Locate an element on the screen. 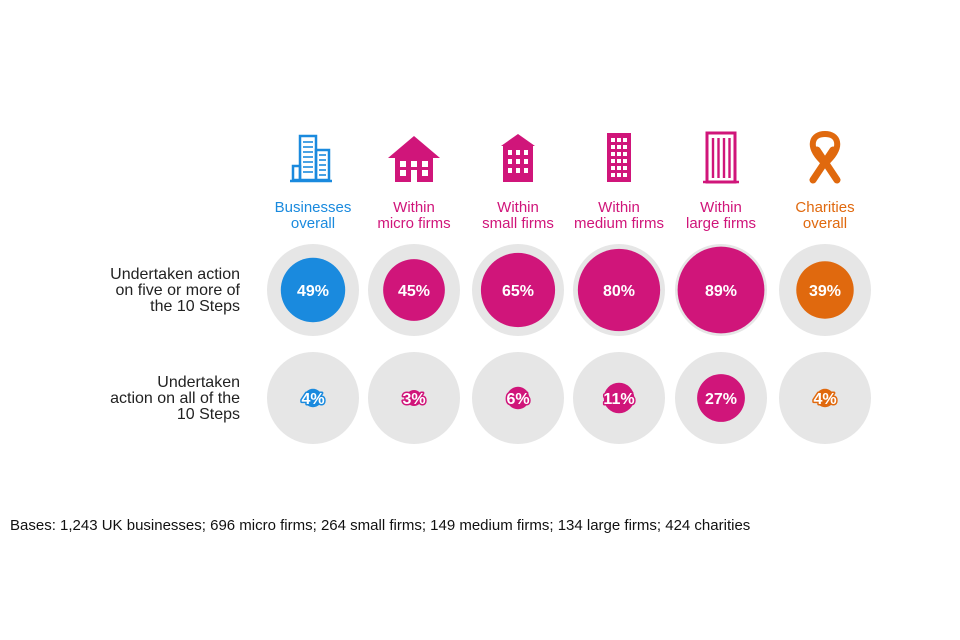 This screenshot has height=640, width=960. value-label: 6% is located at coordinates (517, 399).